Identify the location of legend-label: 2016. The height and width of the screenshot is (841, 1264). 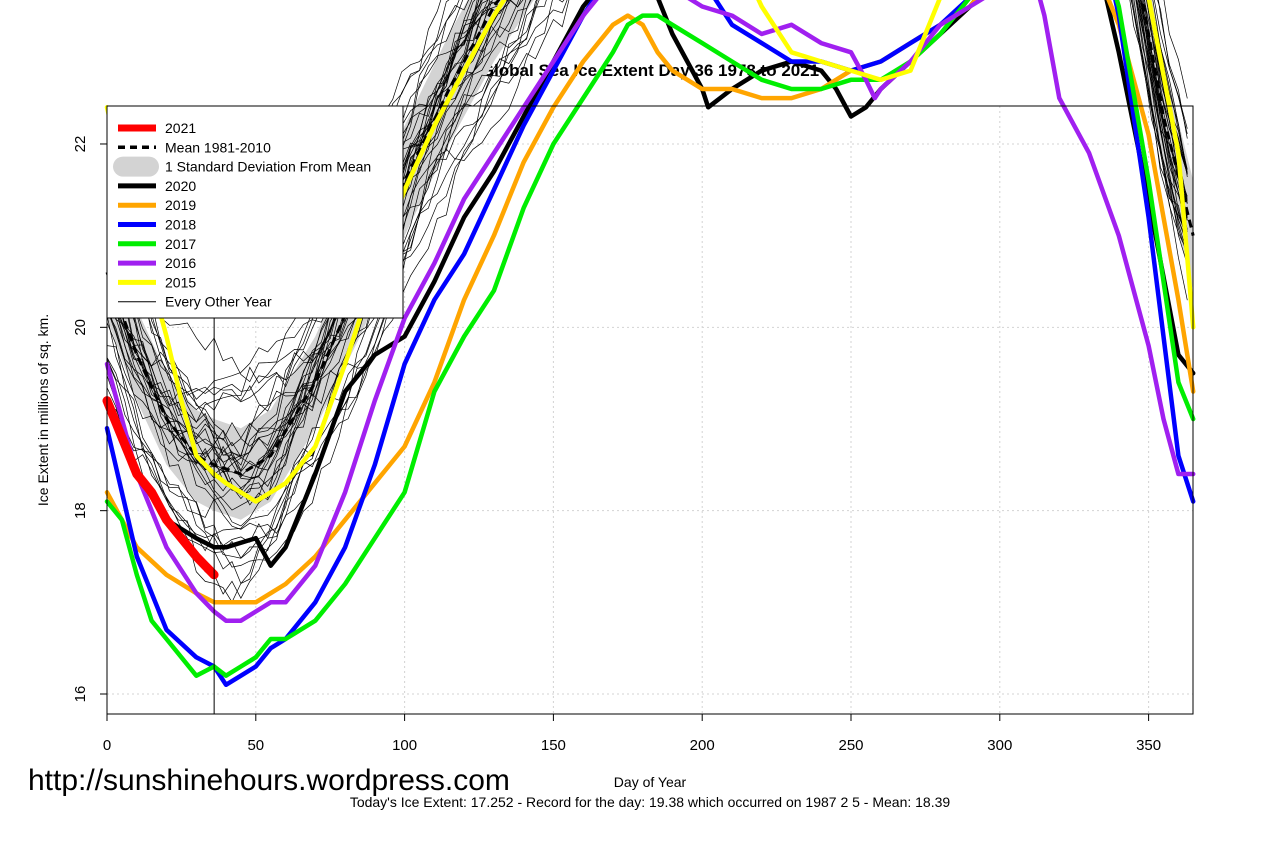
(180, 263).